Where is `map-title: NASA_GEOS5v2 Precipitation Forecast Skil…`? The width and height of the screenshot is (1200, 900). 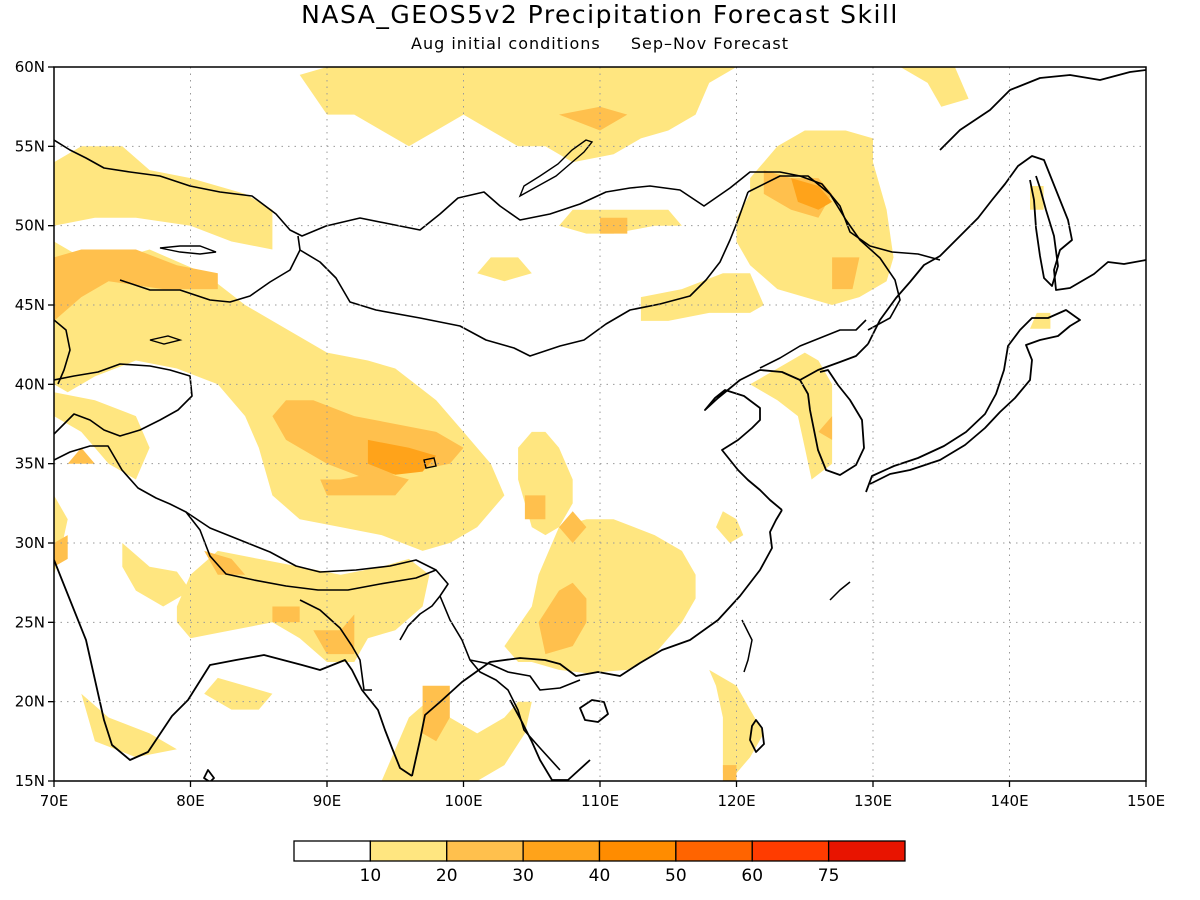 map-title: NASA_GEOS5v2 Precipitation Forecast Skil… is located at coordinates (600, 14).